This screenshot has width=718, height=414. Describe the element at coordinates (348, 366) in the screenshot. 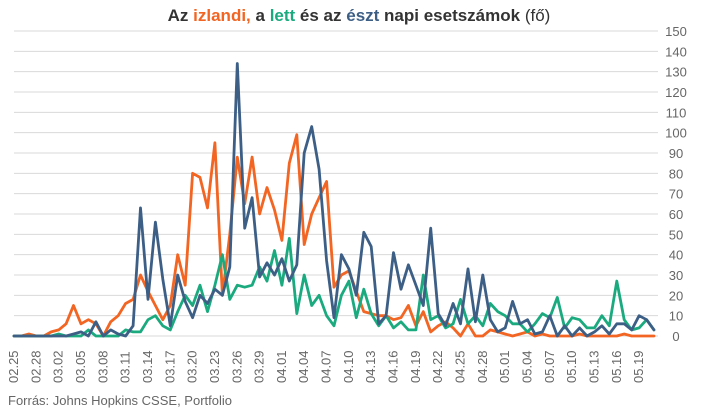

I see `x-tick-label: 04.10` at that location.